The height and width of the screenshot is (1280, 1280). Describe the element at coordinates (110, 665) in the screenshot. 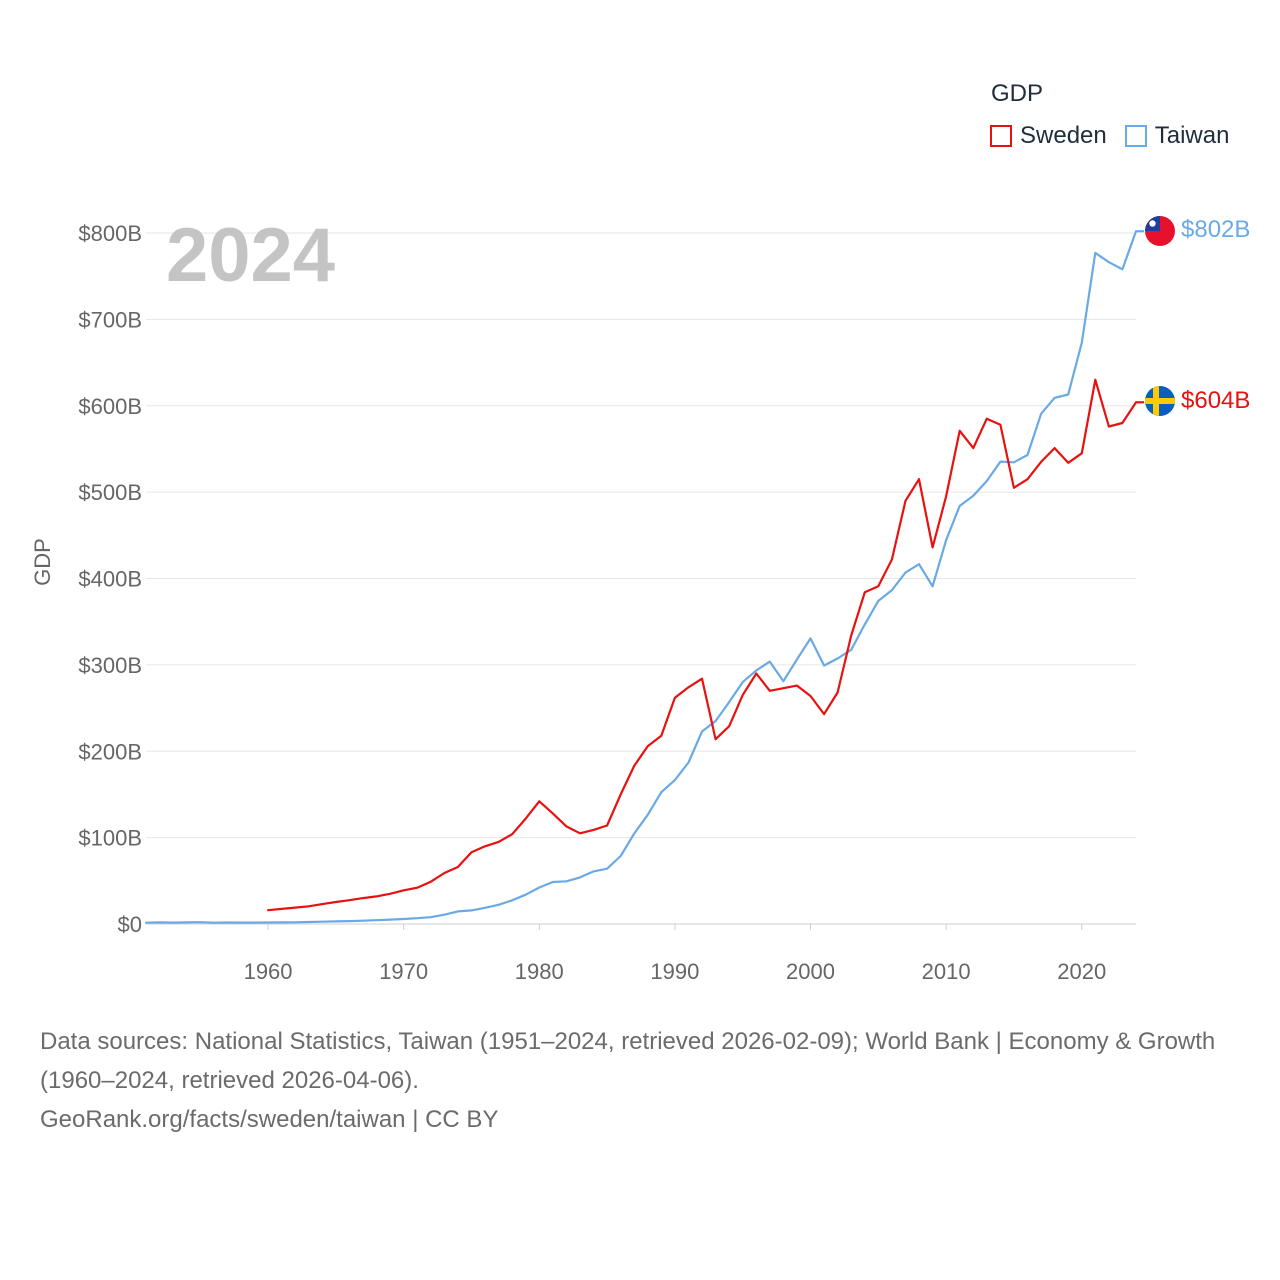

I see `y-tick-label: $300B` at that location.